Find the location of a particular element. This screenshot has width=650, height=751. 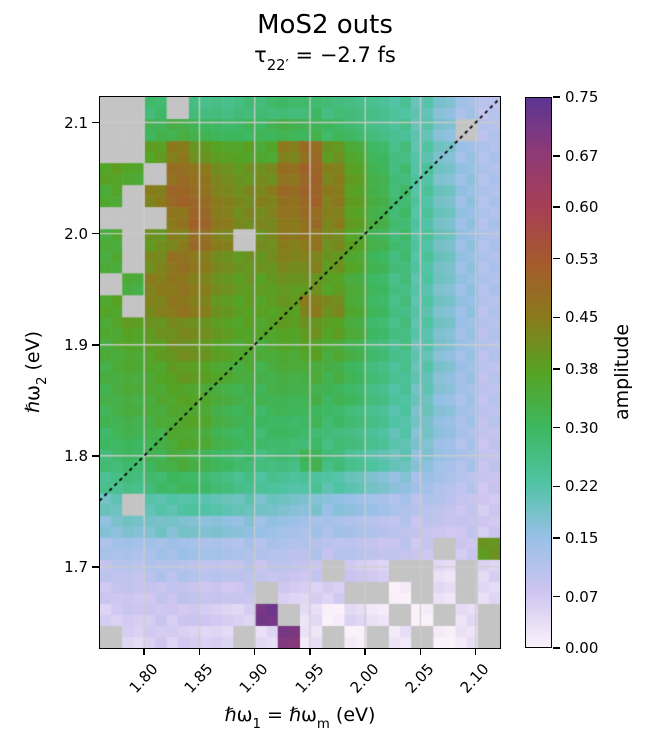

colorbar-tick-label: 0.00 is located at coordinates (582, 648).